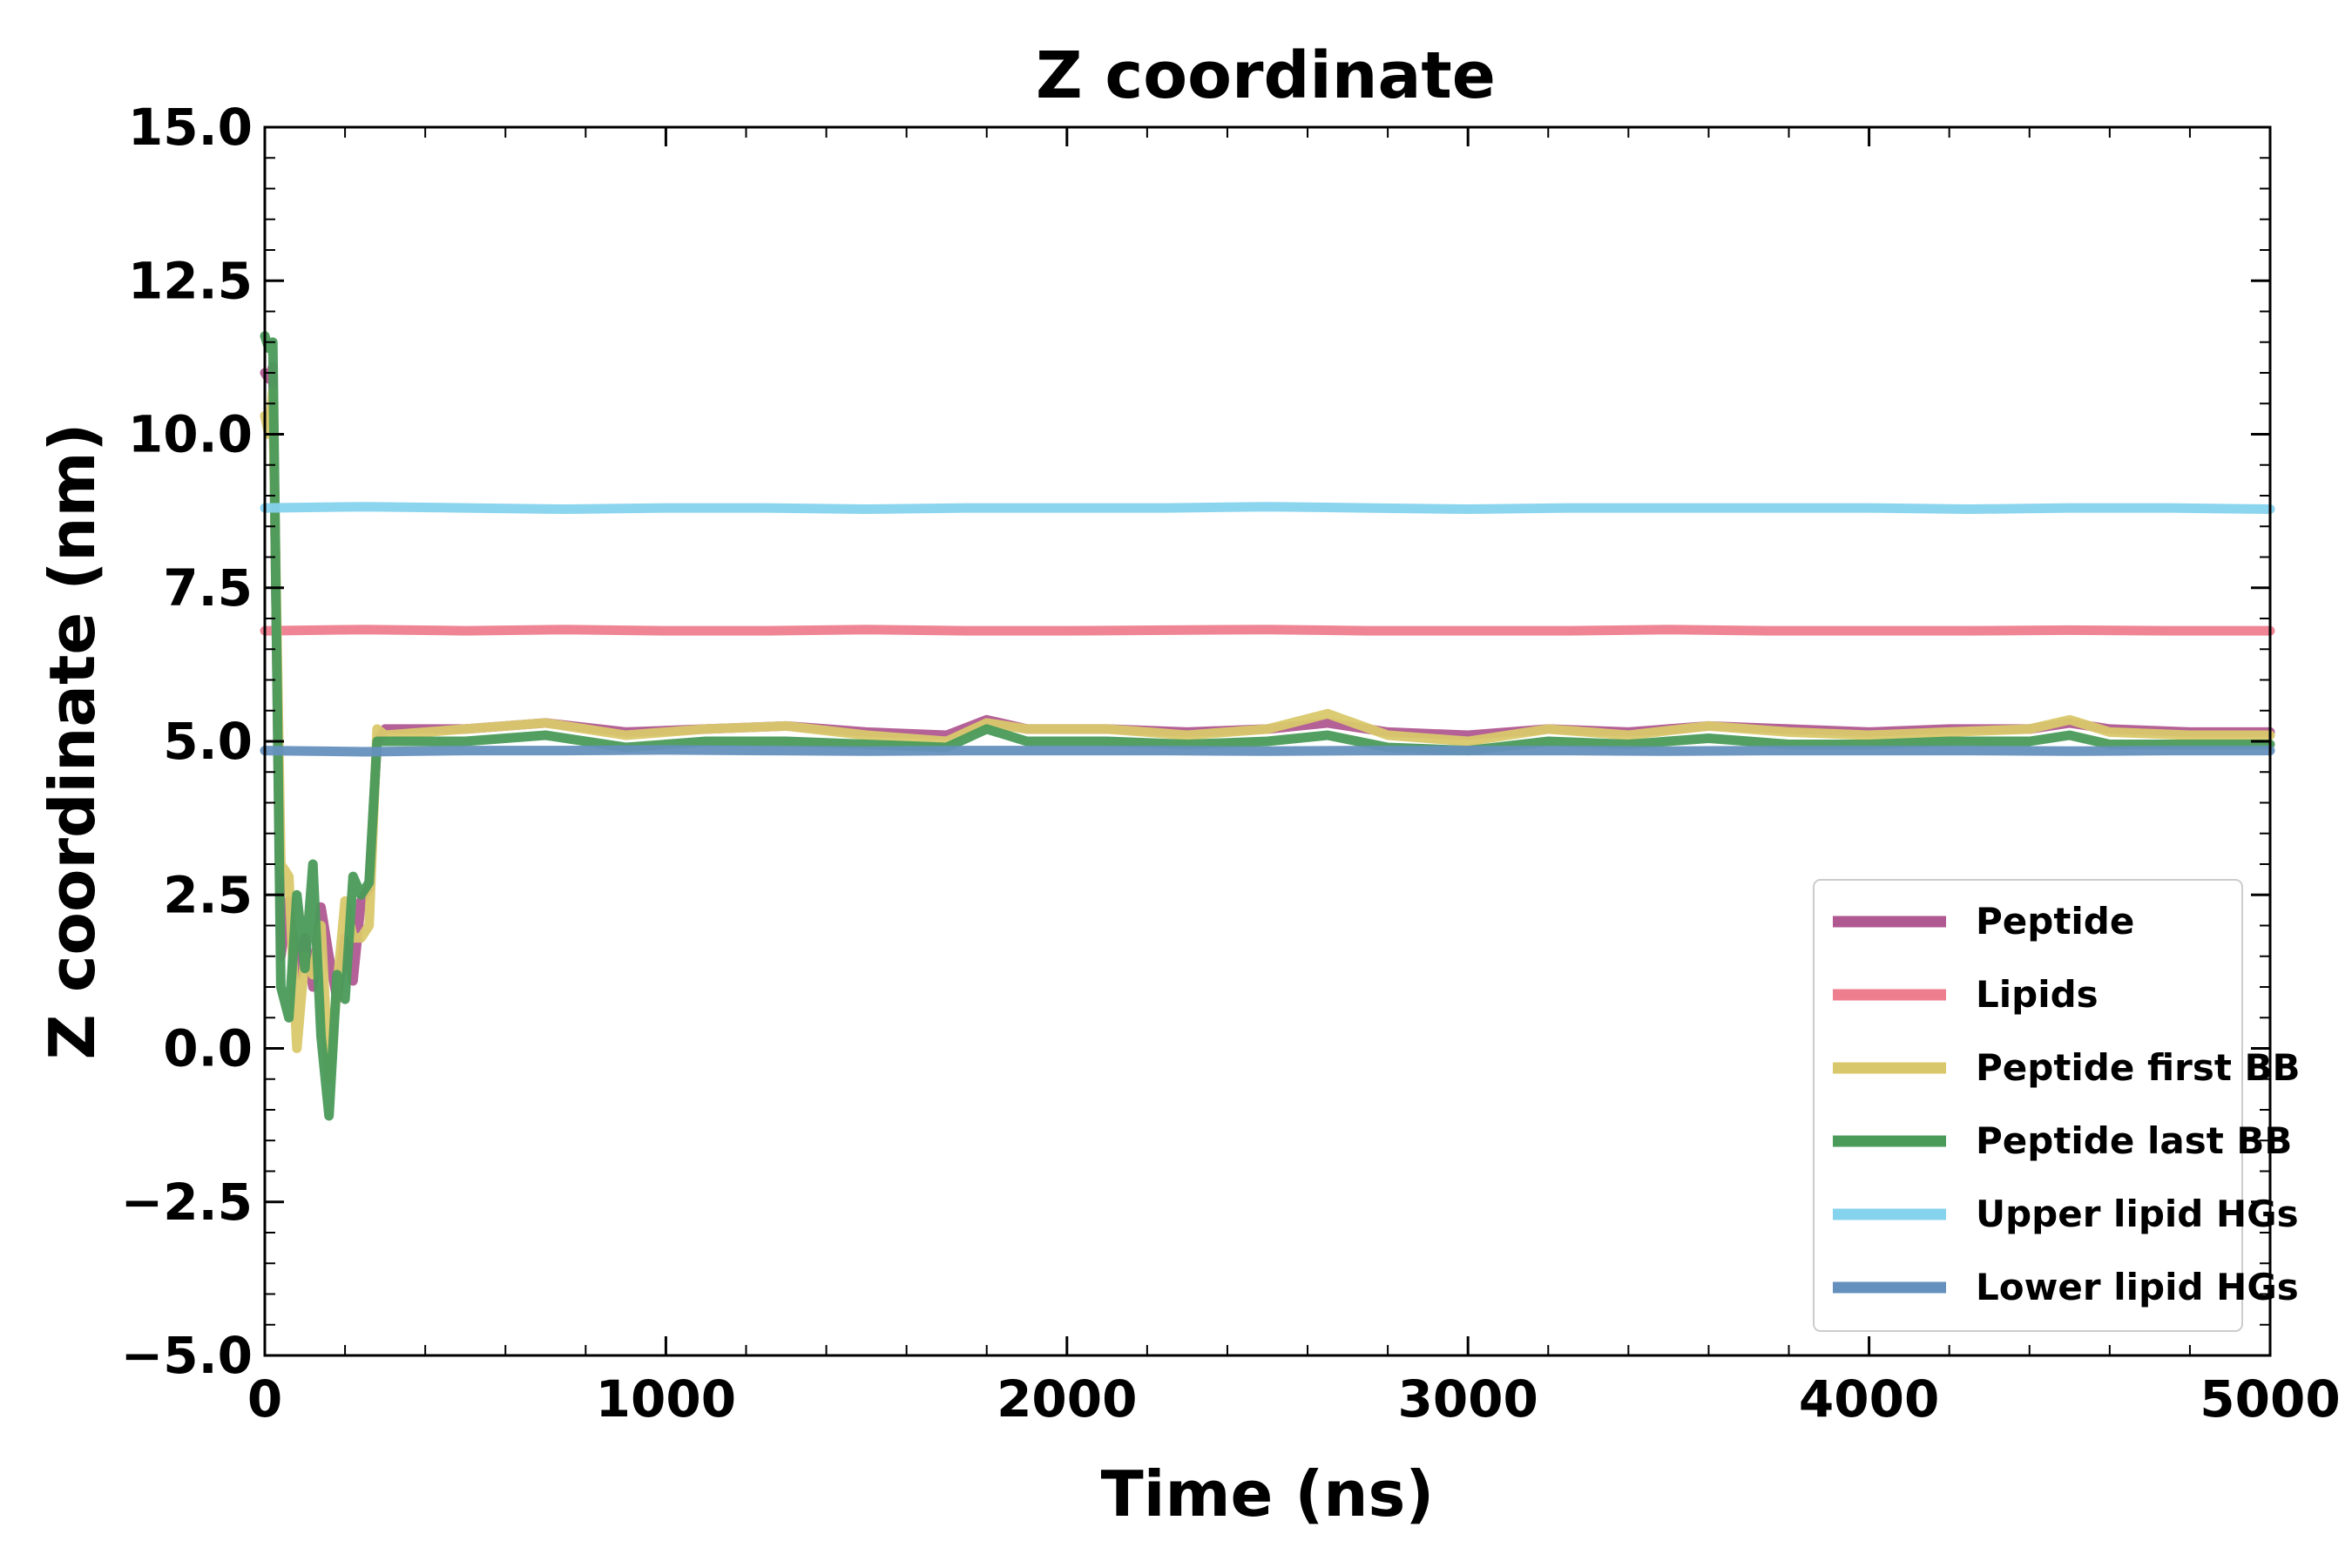 The image size is (2352, 1568). I want to click on y-tick-label: 15.0, so click(190, 127).